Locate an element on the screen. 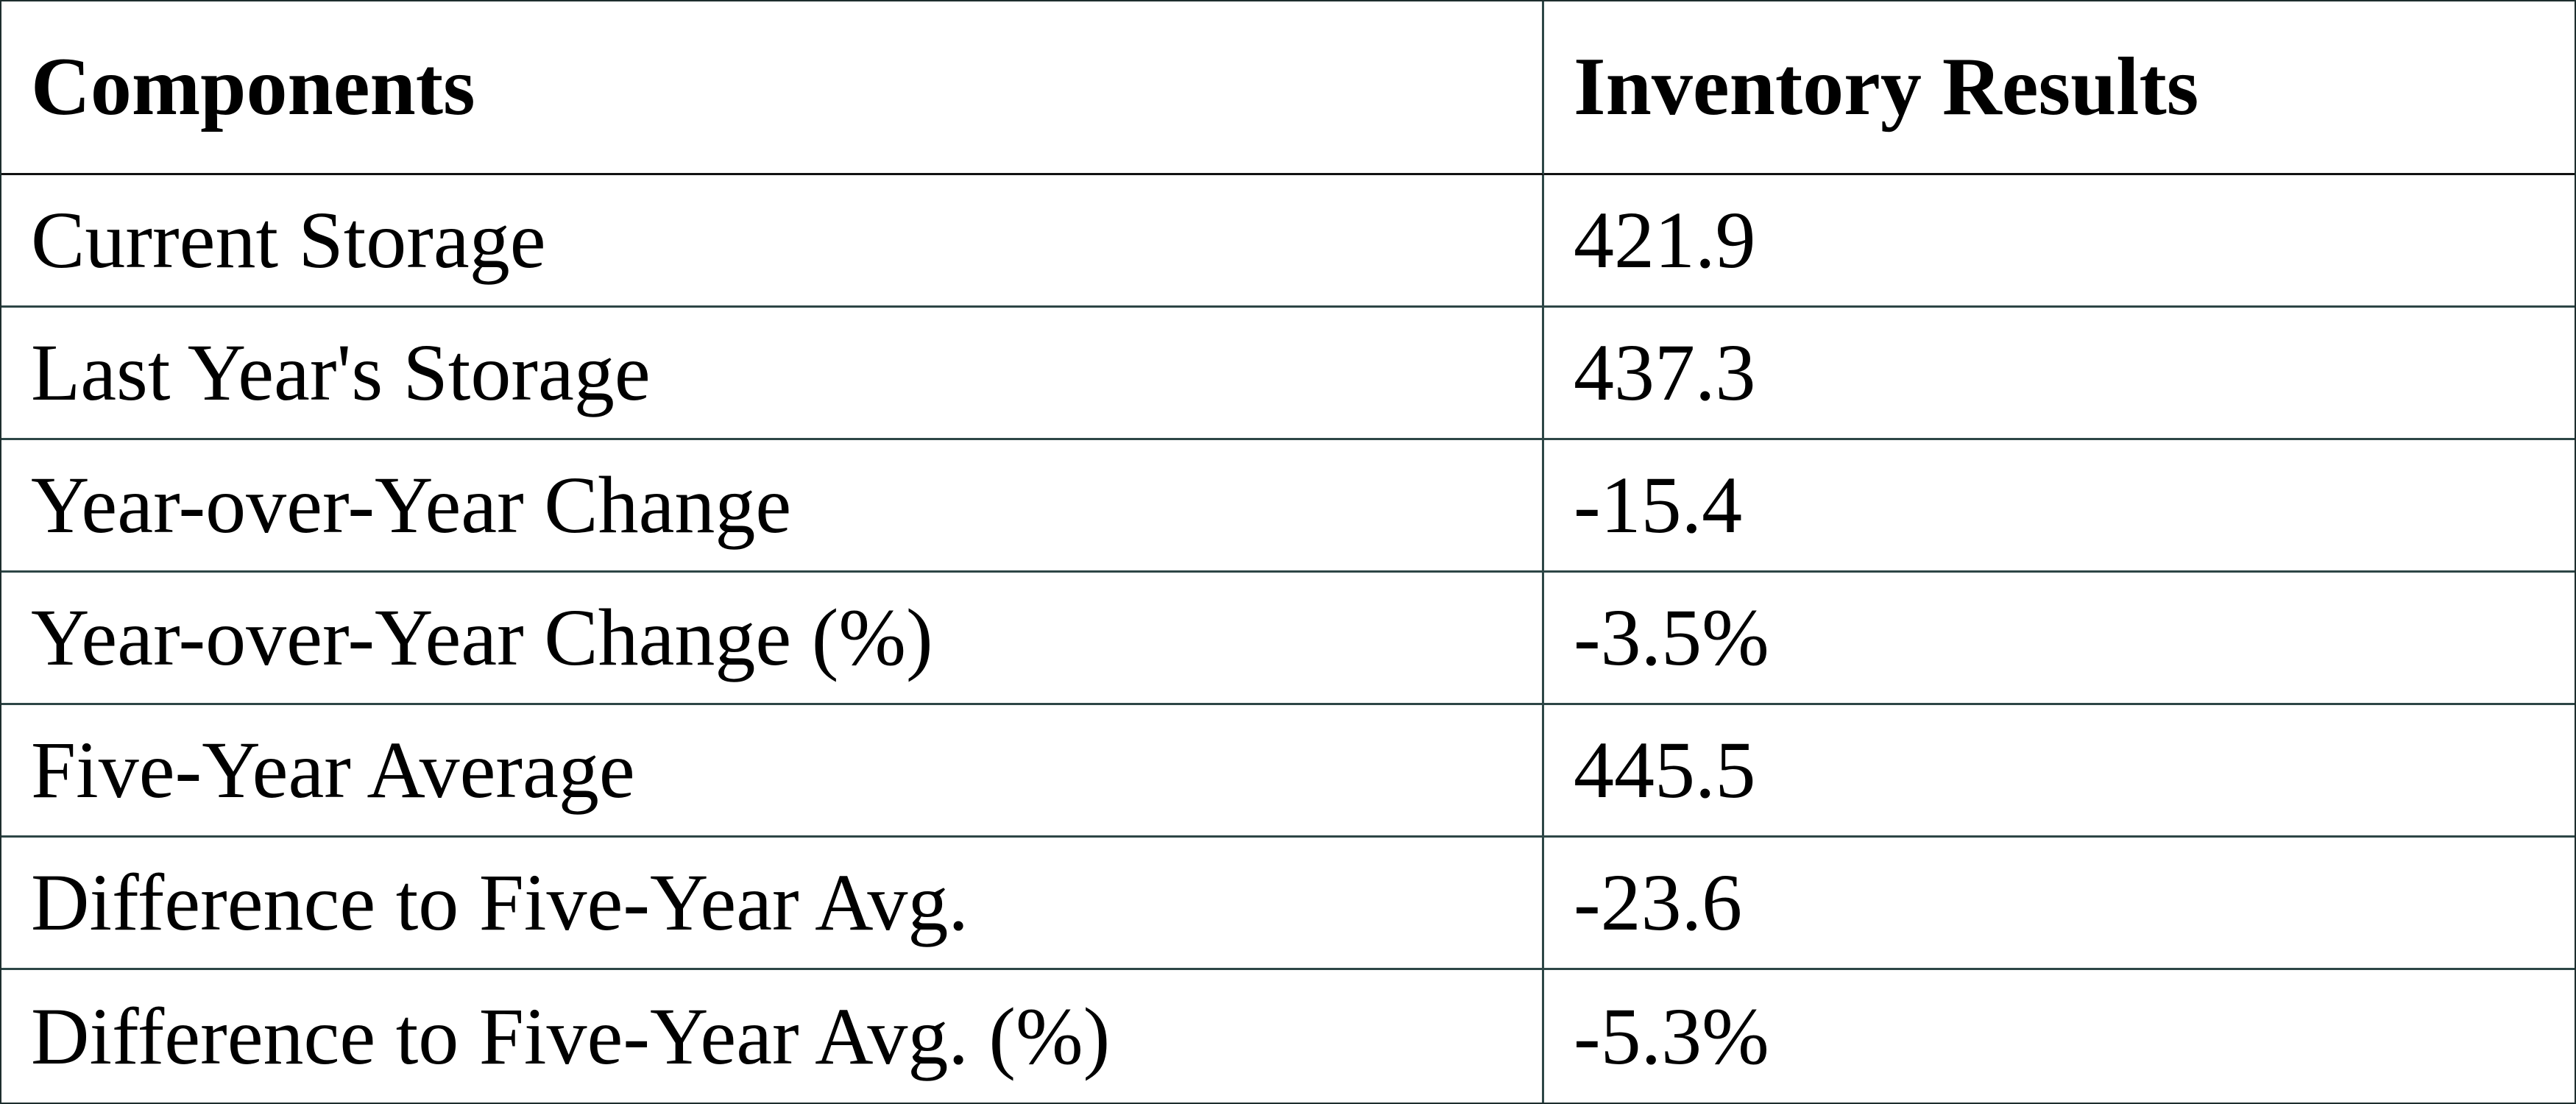 The width and height of the screenshot is (2576, 1104). header-cell: Inventory Results is located at coordinates (2059, 88).